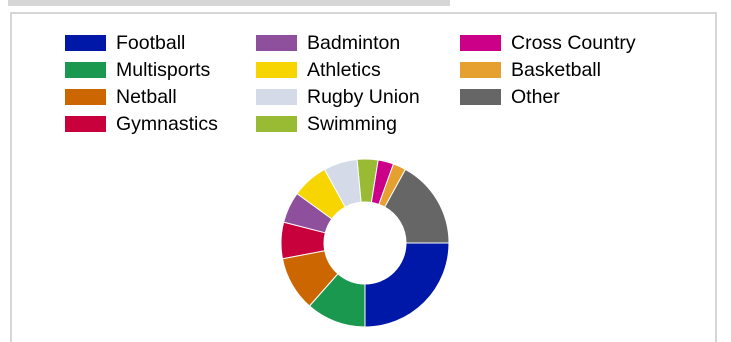 The image size is (731, 342). What do you see at coordinates (163, 70) in the screenshot?
I see `legend-label: Multisports` at bounding box center [163, 70].